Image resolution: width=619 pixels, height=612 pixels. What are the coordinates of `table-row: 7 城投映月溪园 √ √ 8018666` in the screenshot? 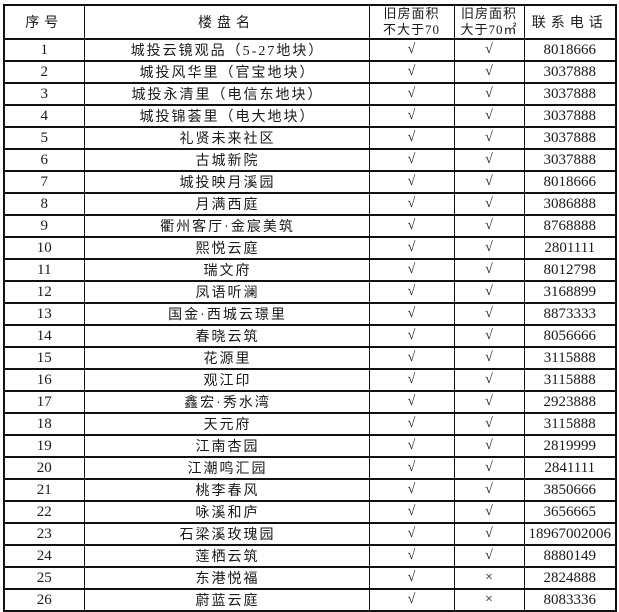 It's located at (310, 182).